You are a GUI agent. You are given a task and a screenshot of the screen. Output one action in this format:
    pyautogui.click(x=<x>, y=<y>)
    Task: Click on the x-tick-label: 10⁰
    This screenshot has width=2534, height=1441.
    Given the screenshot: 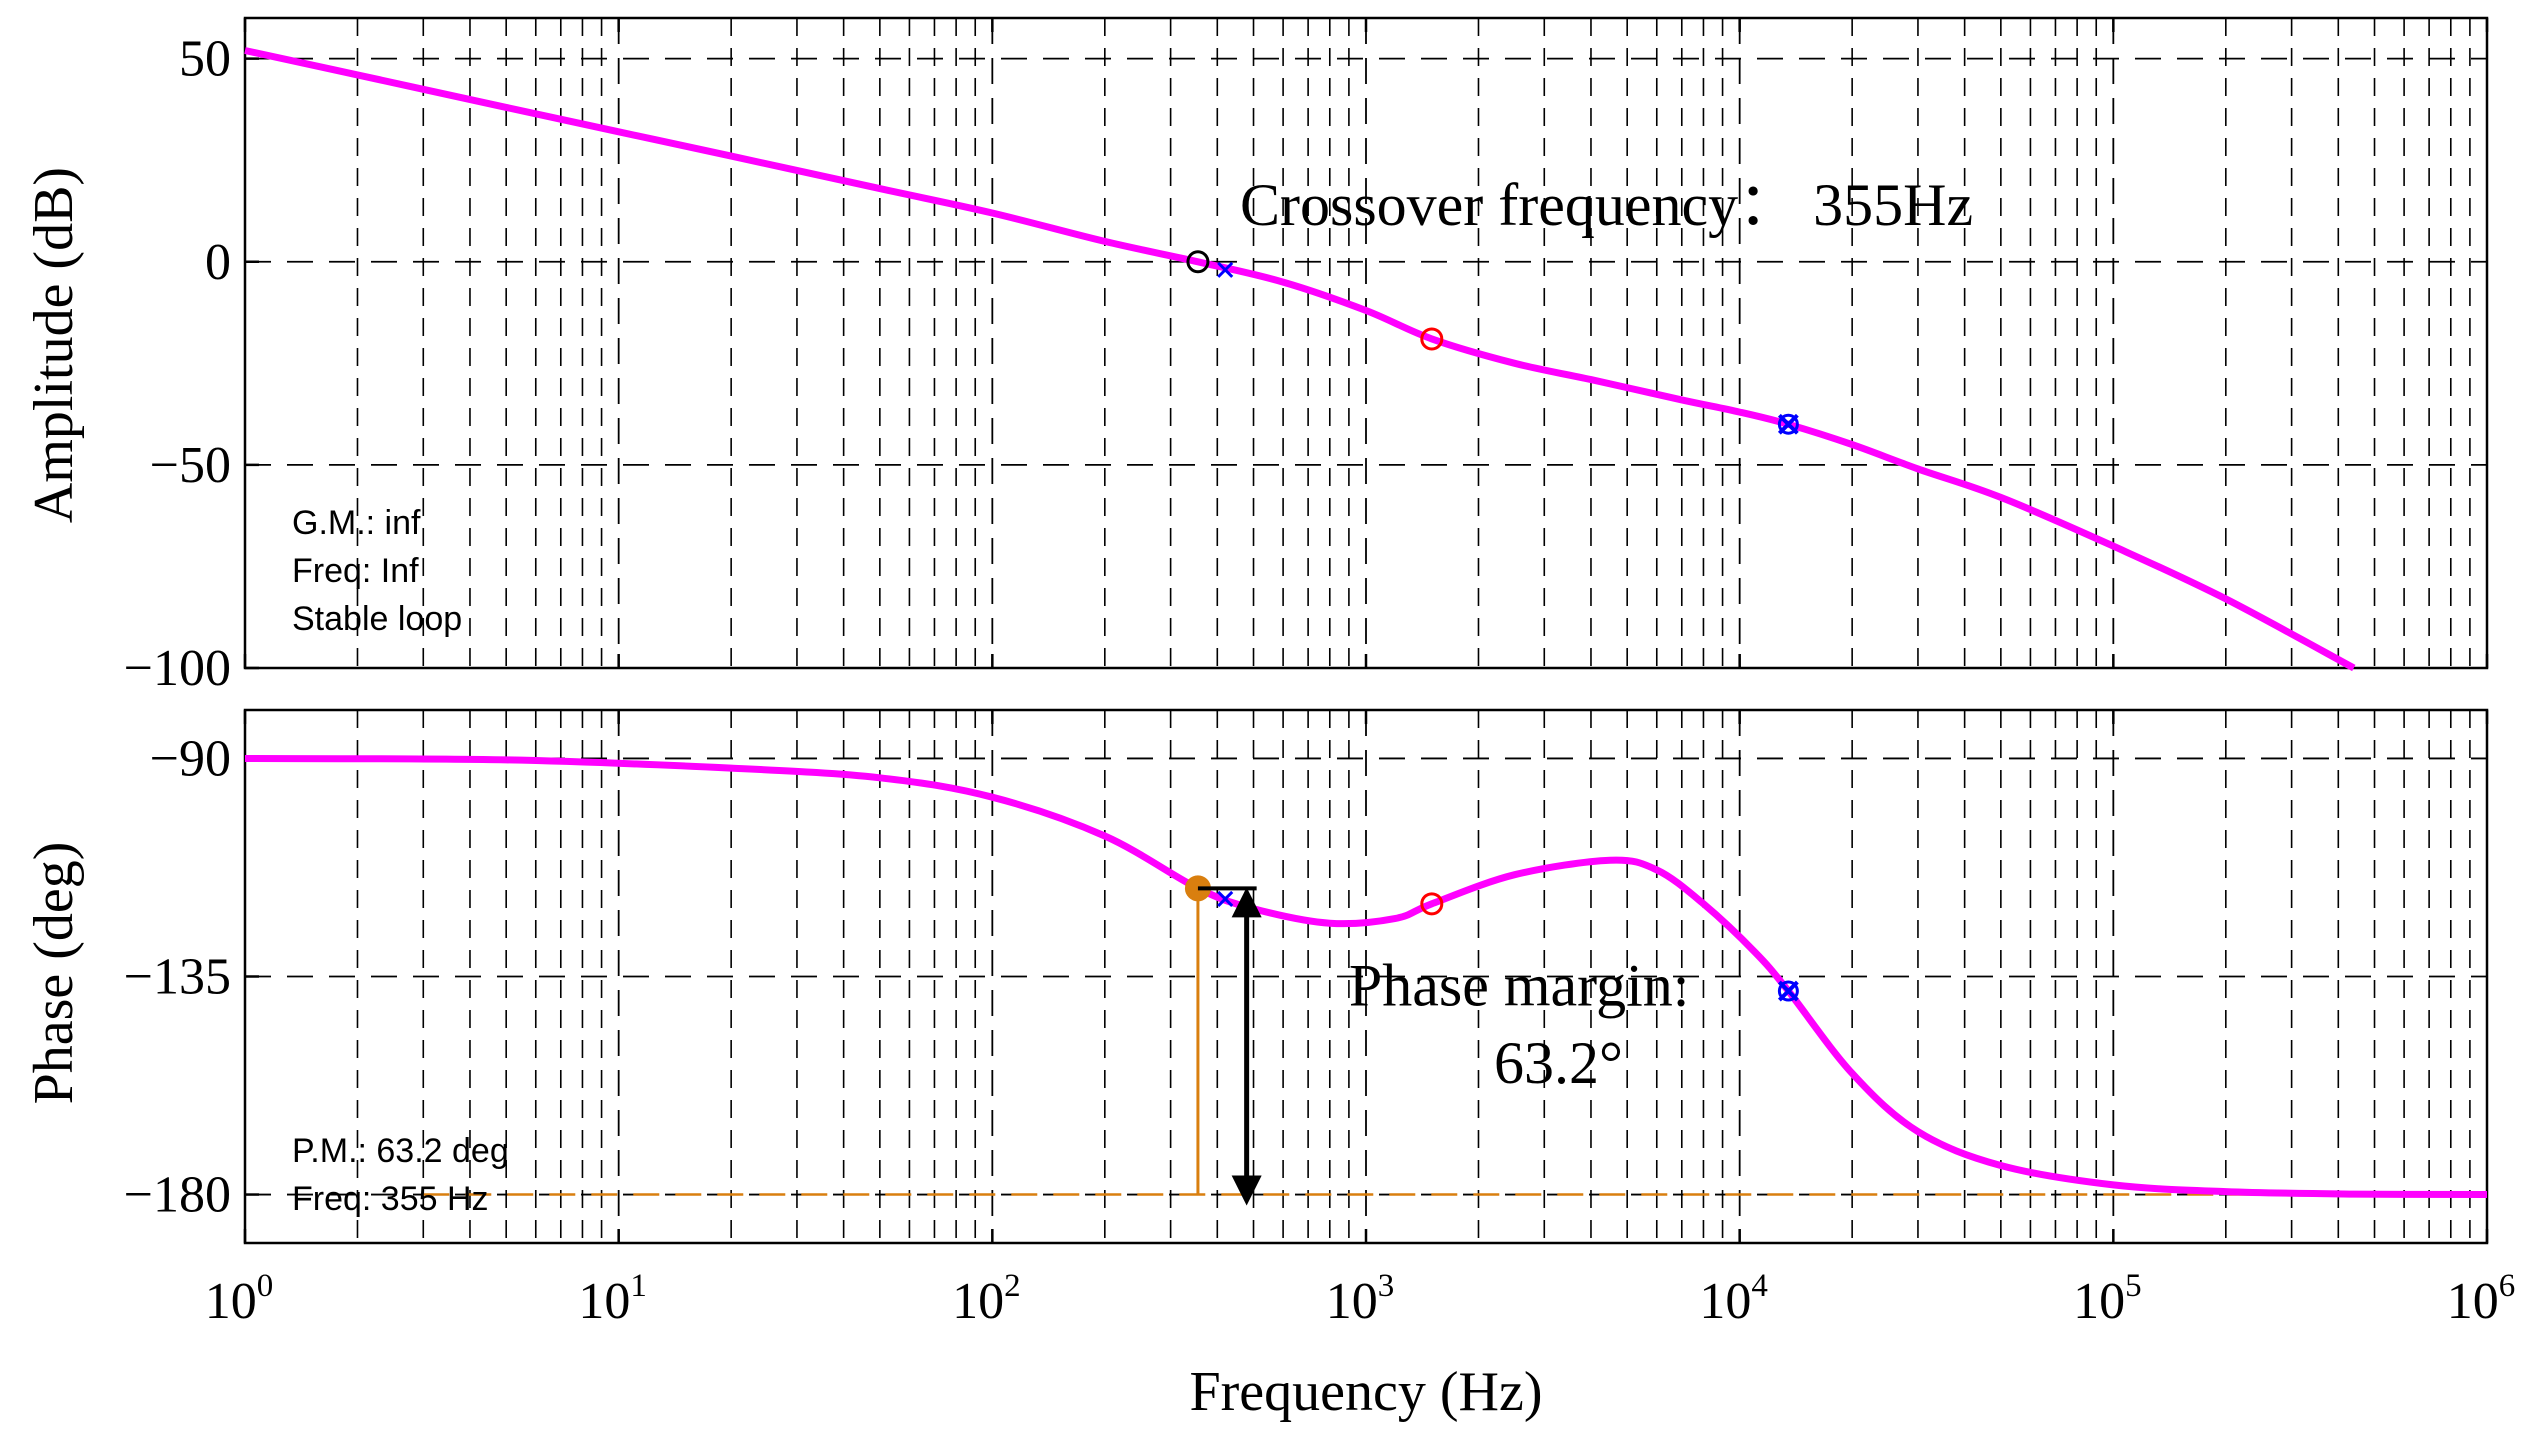 What is the action you would take?
    pyautogui.click(x=239, y=1299)
    